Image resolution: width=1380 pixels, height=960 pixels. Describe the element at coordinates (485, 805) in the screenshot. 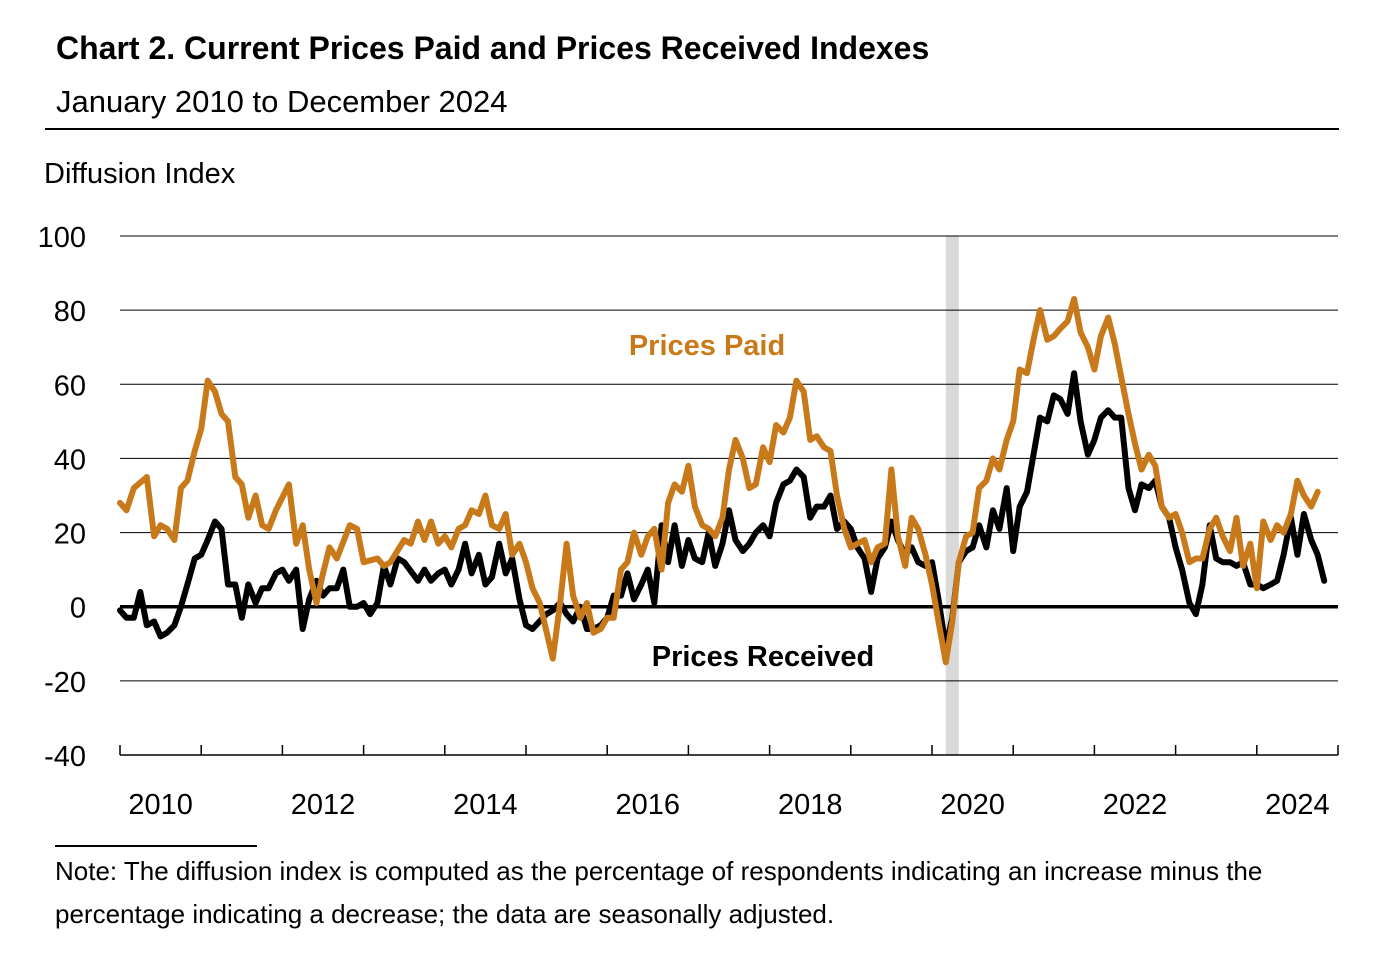

I see `x-tick-label: 2014` at that location.